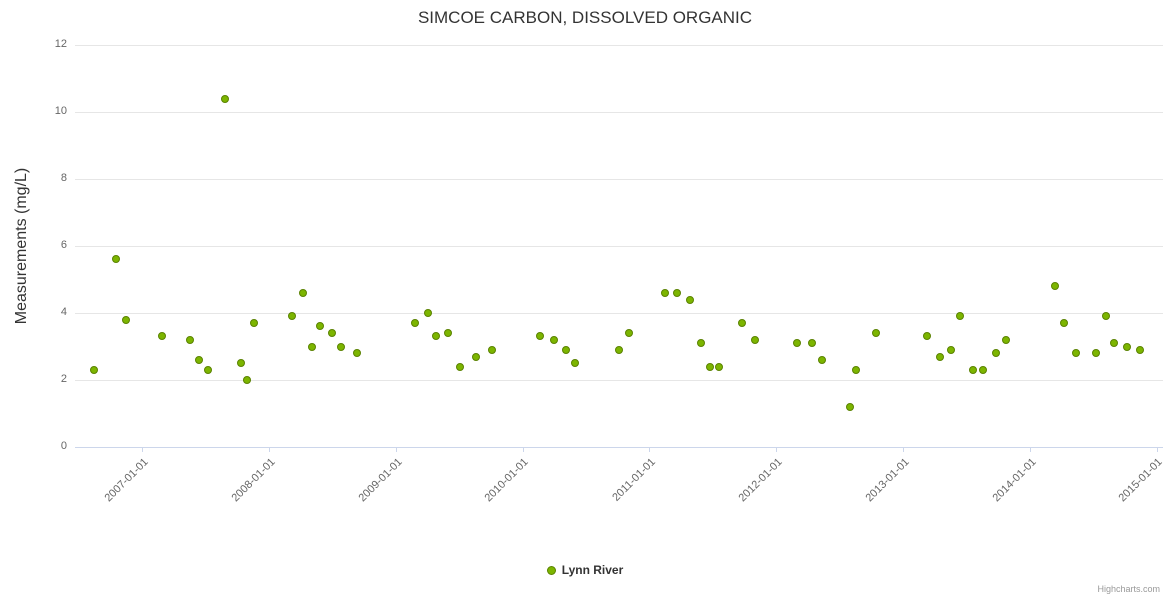 This screenshot has height=600, width=1170. I want to click on x-axis-tick-label: 2007-01-01, so click(126, 480).